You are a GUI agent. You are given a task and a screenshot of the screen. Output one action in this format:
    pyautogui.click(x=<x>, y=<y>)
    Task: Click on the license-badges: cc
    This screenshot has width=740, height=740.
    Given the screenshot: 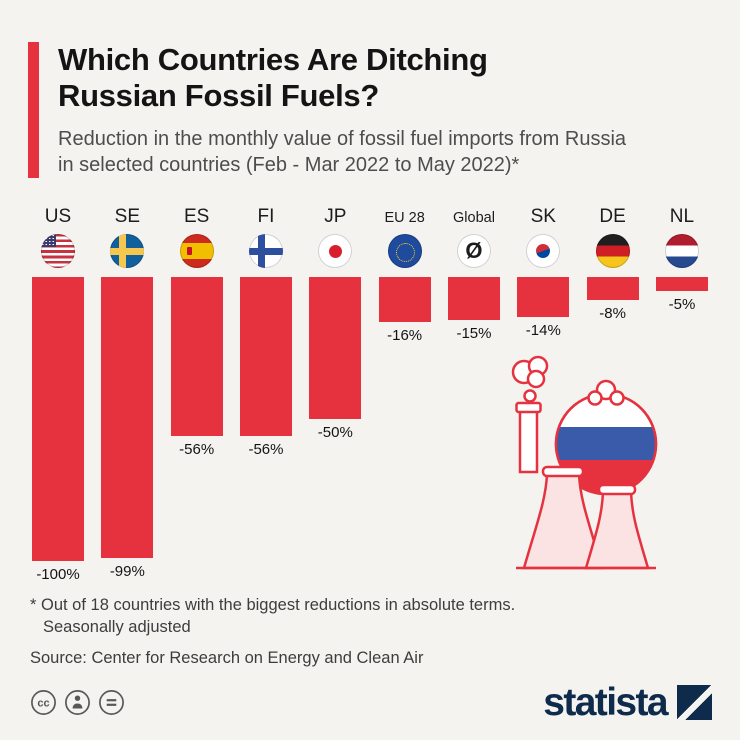 What is the action you would take?
    pyautogui.click(x=77, y=702)
    